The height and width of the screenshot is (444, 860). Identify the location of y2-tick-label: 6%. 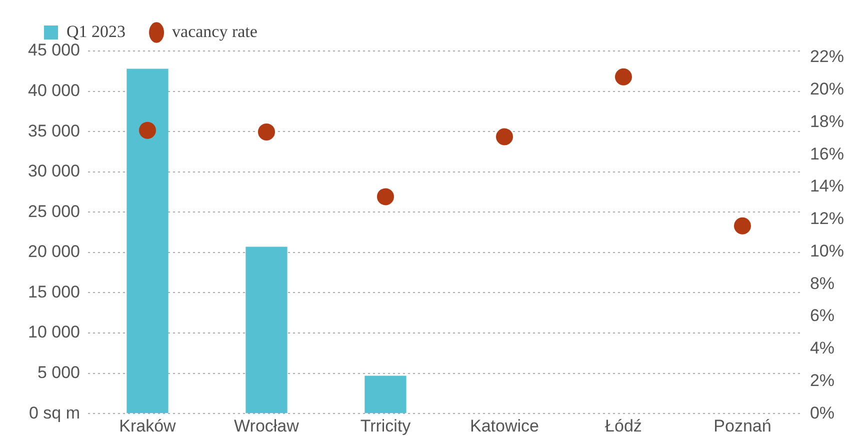
(822, 316).